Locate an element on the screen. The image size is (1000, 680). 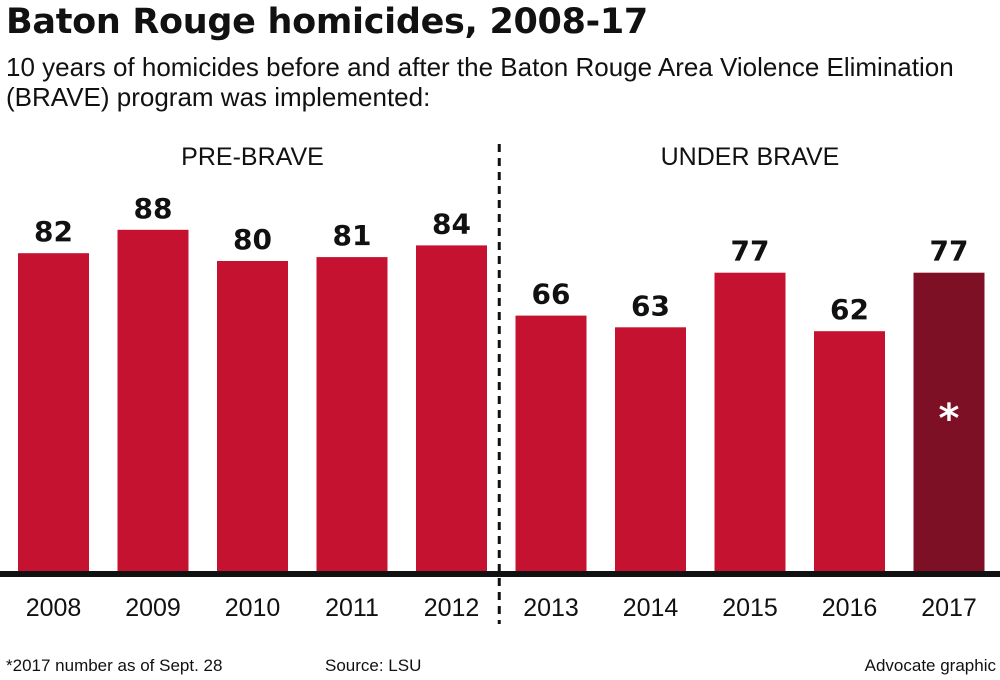
x-tick-2017: 2017 is located at coordinates (949, 608).